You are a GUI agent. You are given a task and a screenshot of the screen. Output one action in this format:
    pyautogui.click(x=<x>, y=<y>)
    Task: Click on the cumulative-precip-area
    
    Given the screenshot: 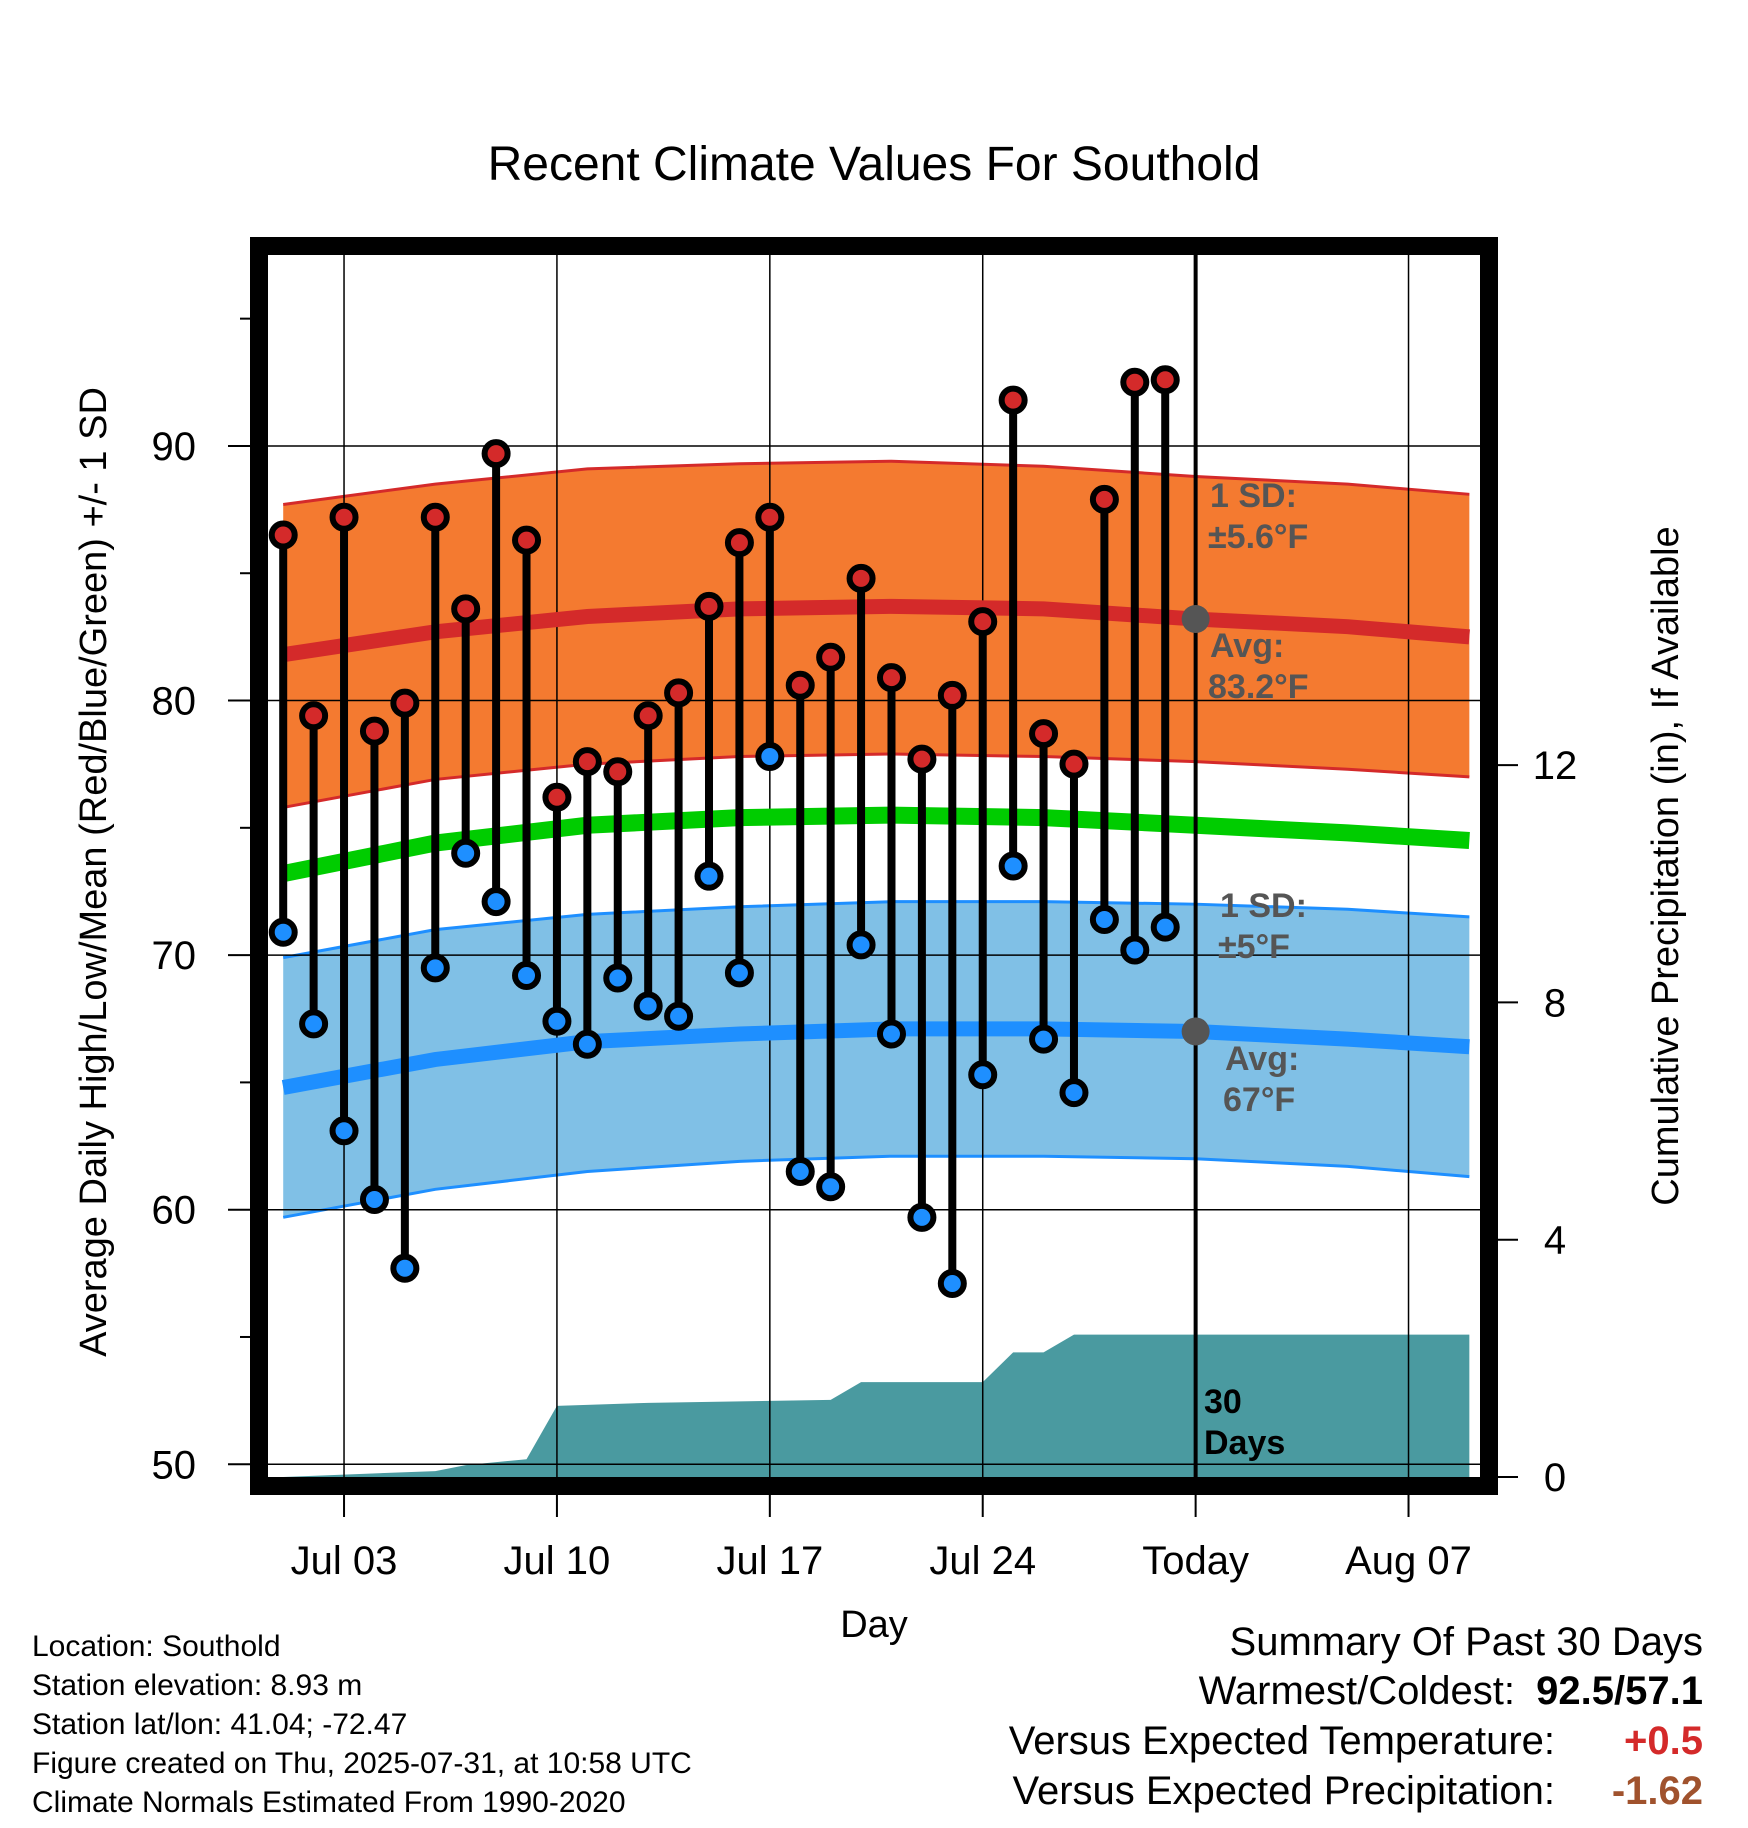 What is the action you would take?
    pyautogui.click(x=876, y=1405)
    